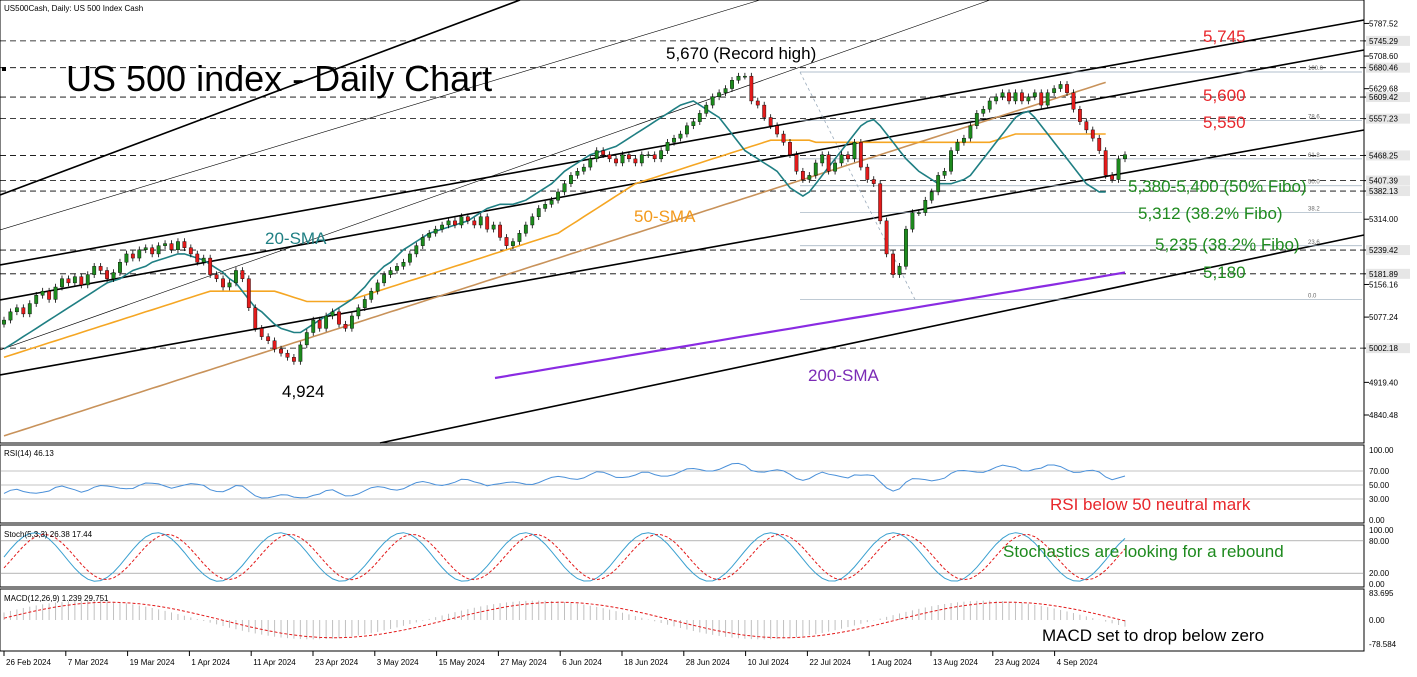  What do you see at coordinates (1210, 213) in the screenshot?
I see `level-5312-label: 5,312 (38.2% Fibo)` at bounding box center [1210, 213].